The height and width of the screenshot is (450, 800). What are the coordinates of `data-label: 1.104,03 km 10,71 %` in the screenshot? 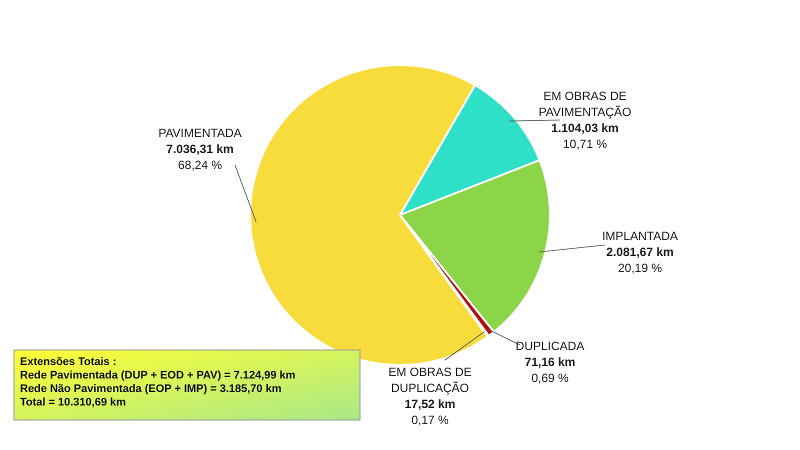 It's located at (585, 136).